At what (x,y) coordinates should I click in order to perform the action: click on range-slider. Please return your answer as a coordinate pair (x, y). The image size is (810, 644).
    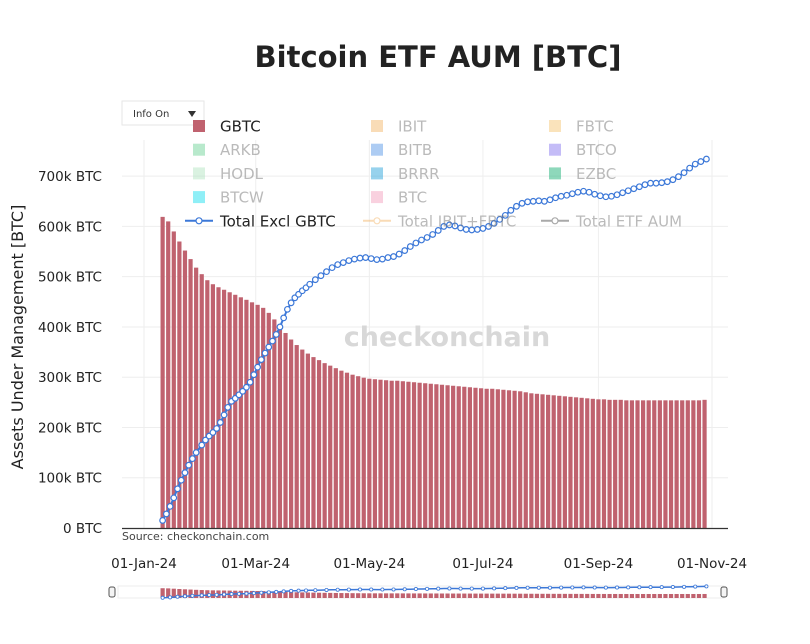
    Looking at the image, I should click on (418, 592).